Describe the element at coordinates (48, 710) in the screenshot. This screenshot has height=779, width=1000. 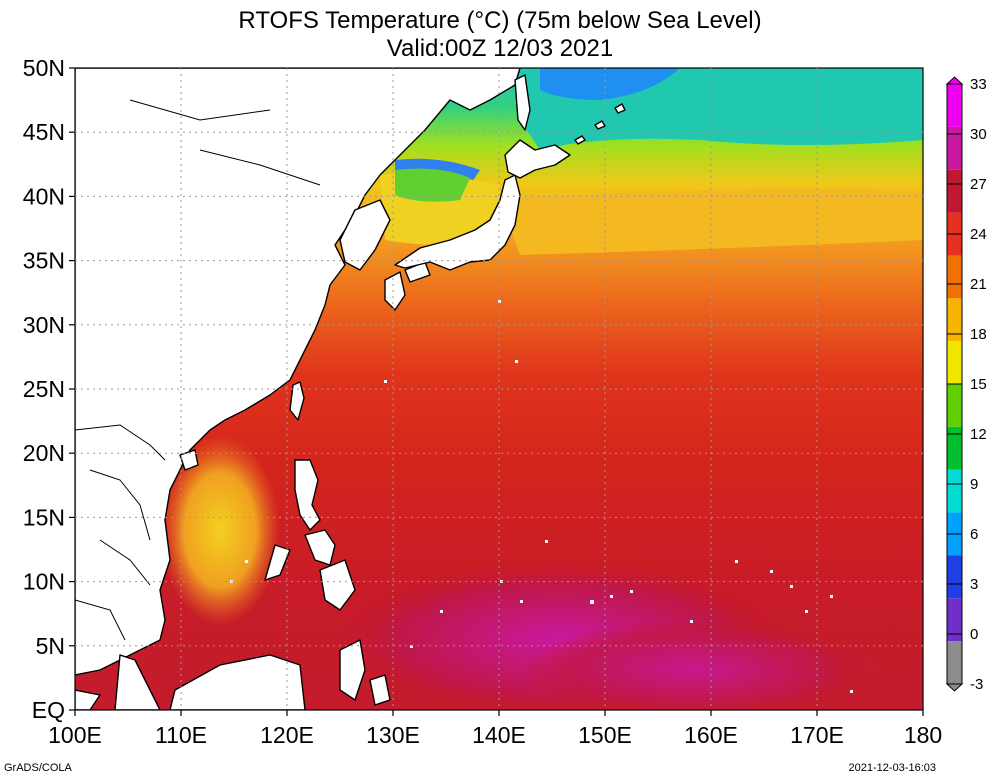
I see `y-tick-label: EQ` at that location.